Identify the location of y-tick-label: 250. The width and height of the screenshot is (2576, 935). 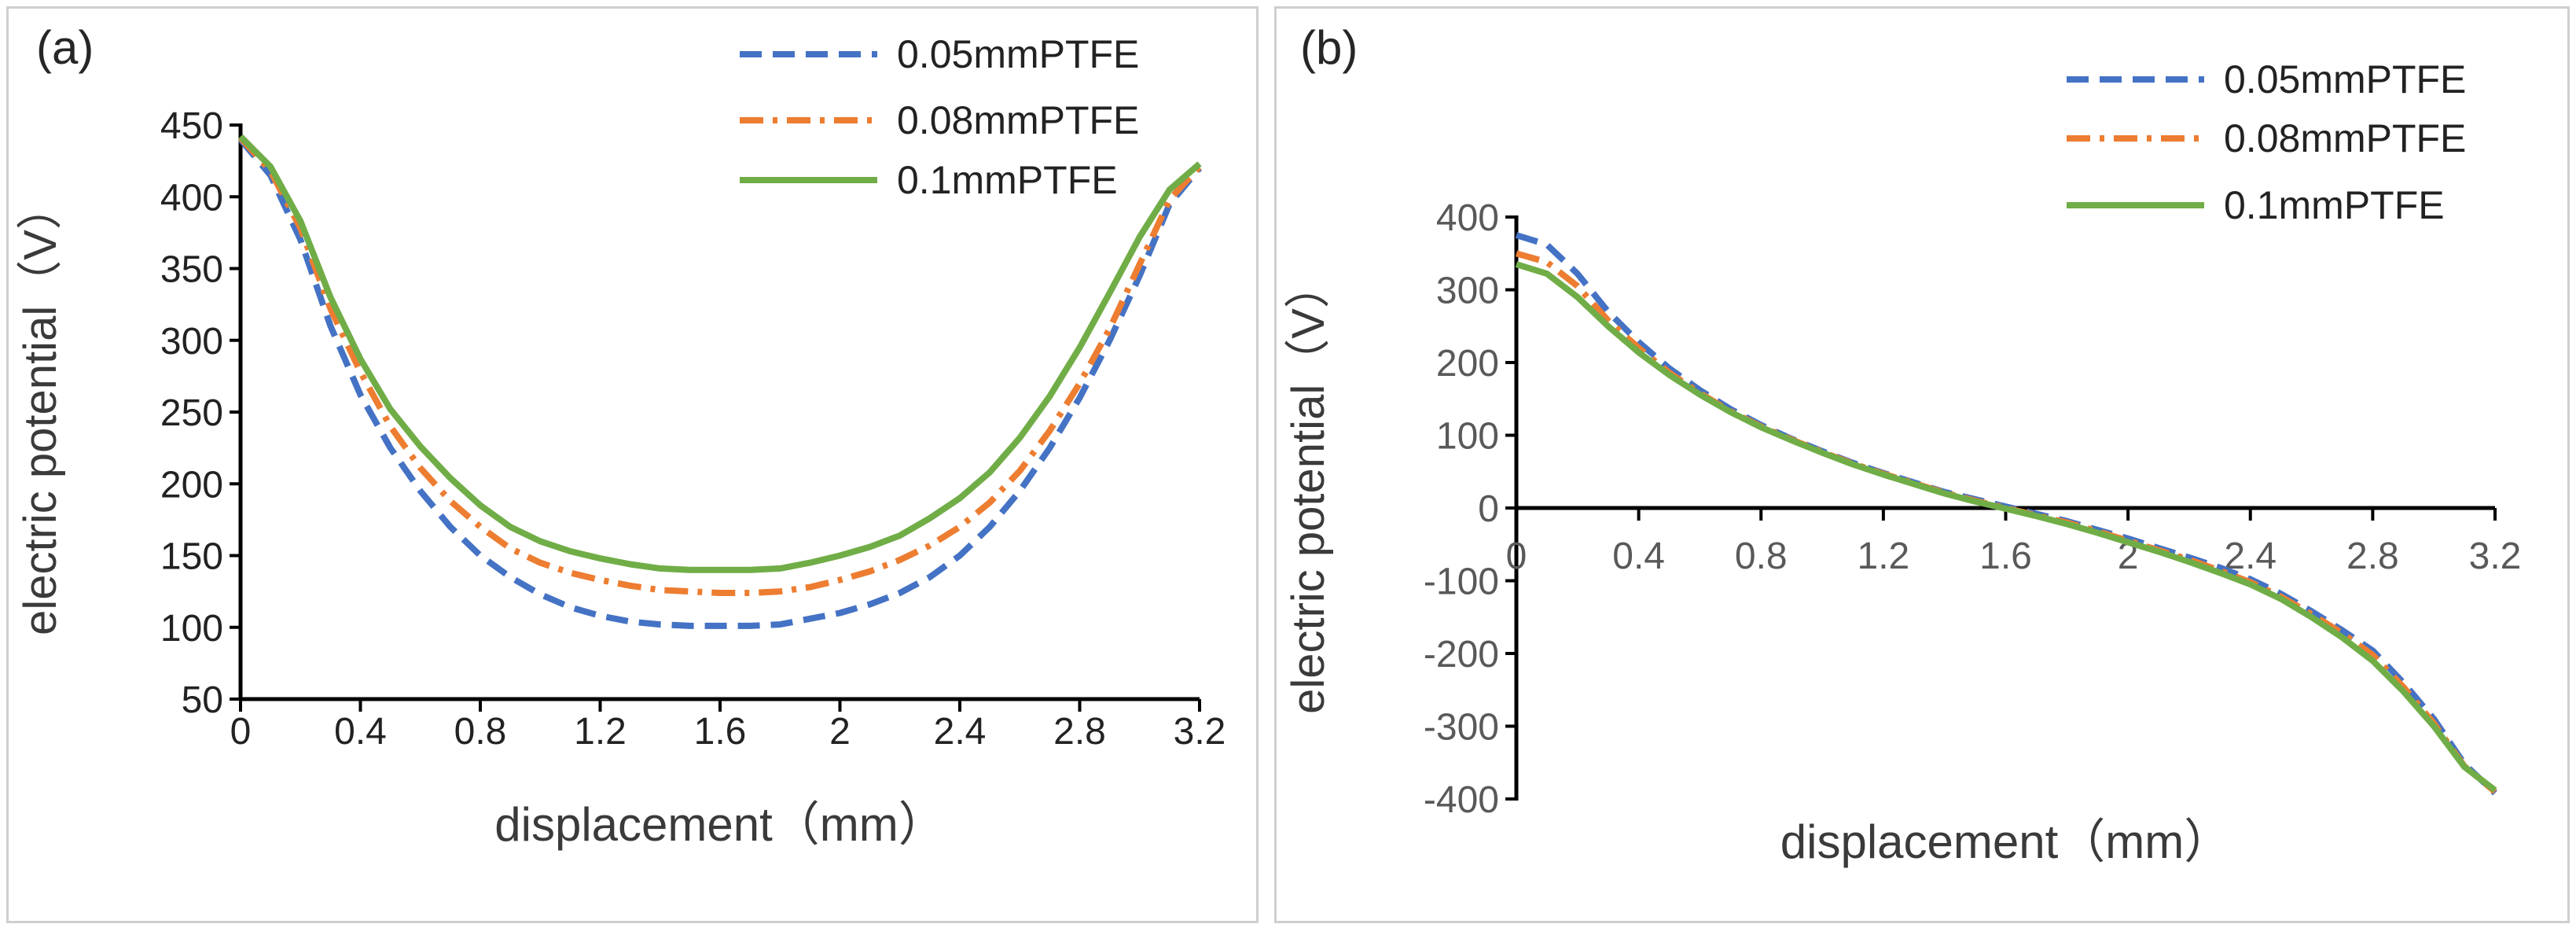
(191, 413).